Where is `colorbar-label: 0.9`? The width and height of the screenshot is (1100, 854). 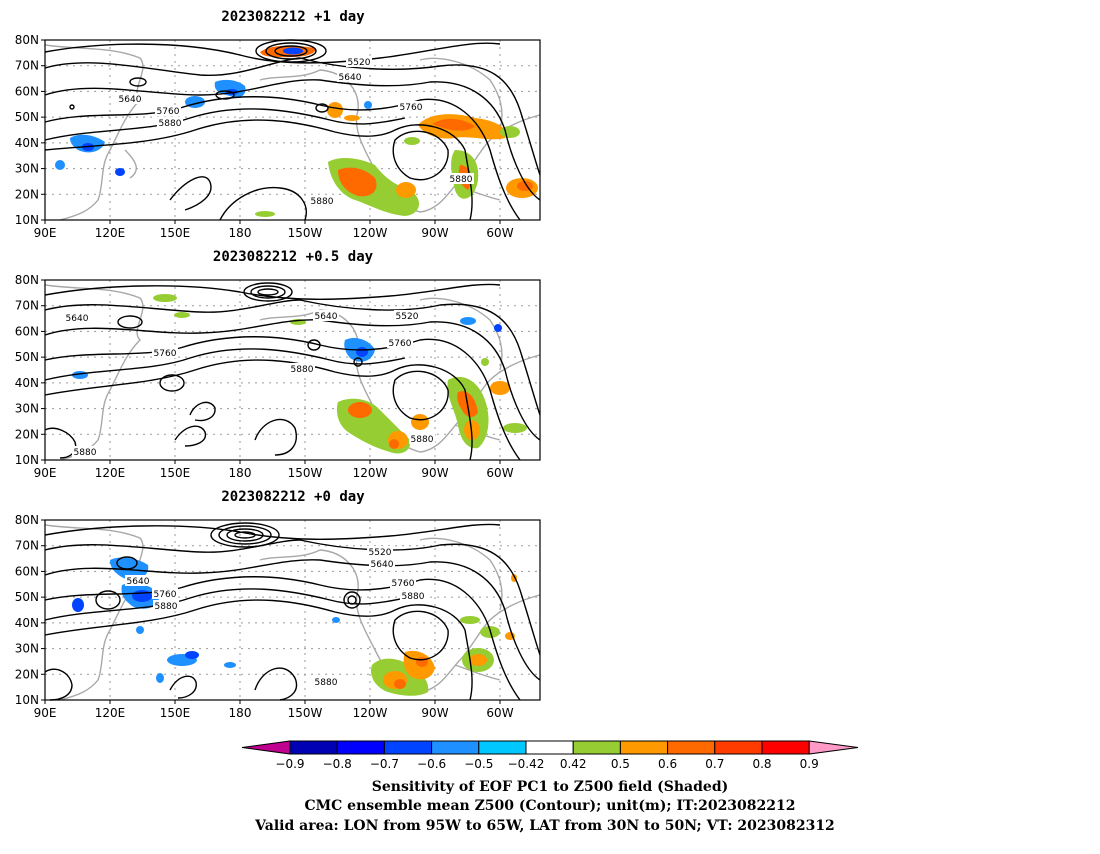
colorbar-label: 0.9 is located at coordinates (809, 764).